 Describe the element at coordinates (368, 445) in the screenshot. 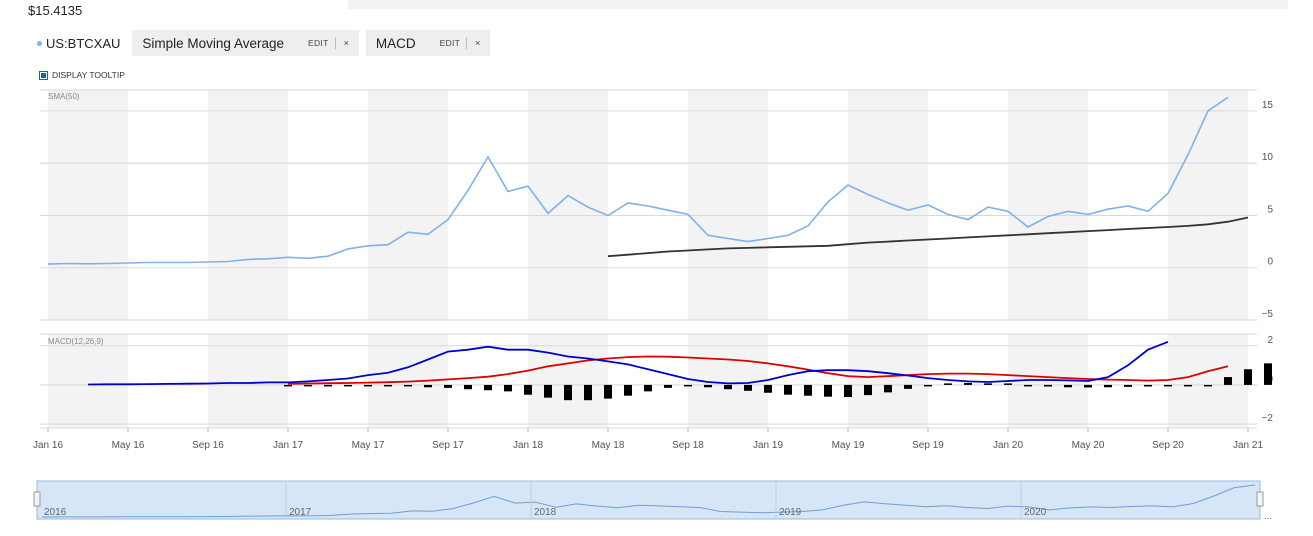

I see `x-tick-label: May 17` at that location.